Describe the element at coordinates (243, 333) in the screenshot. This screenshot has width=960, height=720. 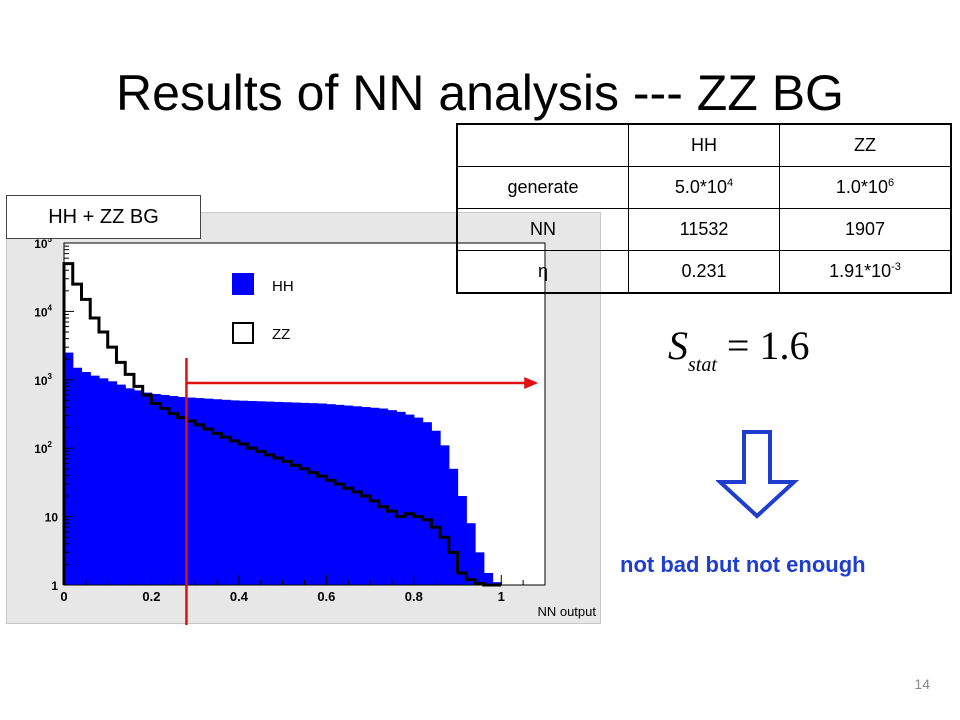
I see `legend-swatch-zz` at that location.